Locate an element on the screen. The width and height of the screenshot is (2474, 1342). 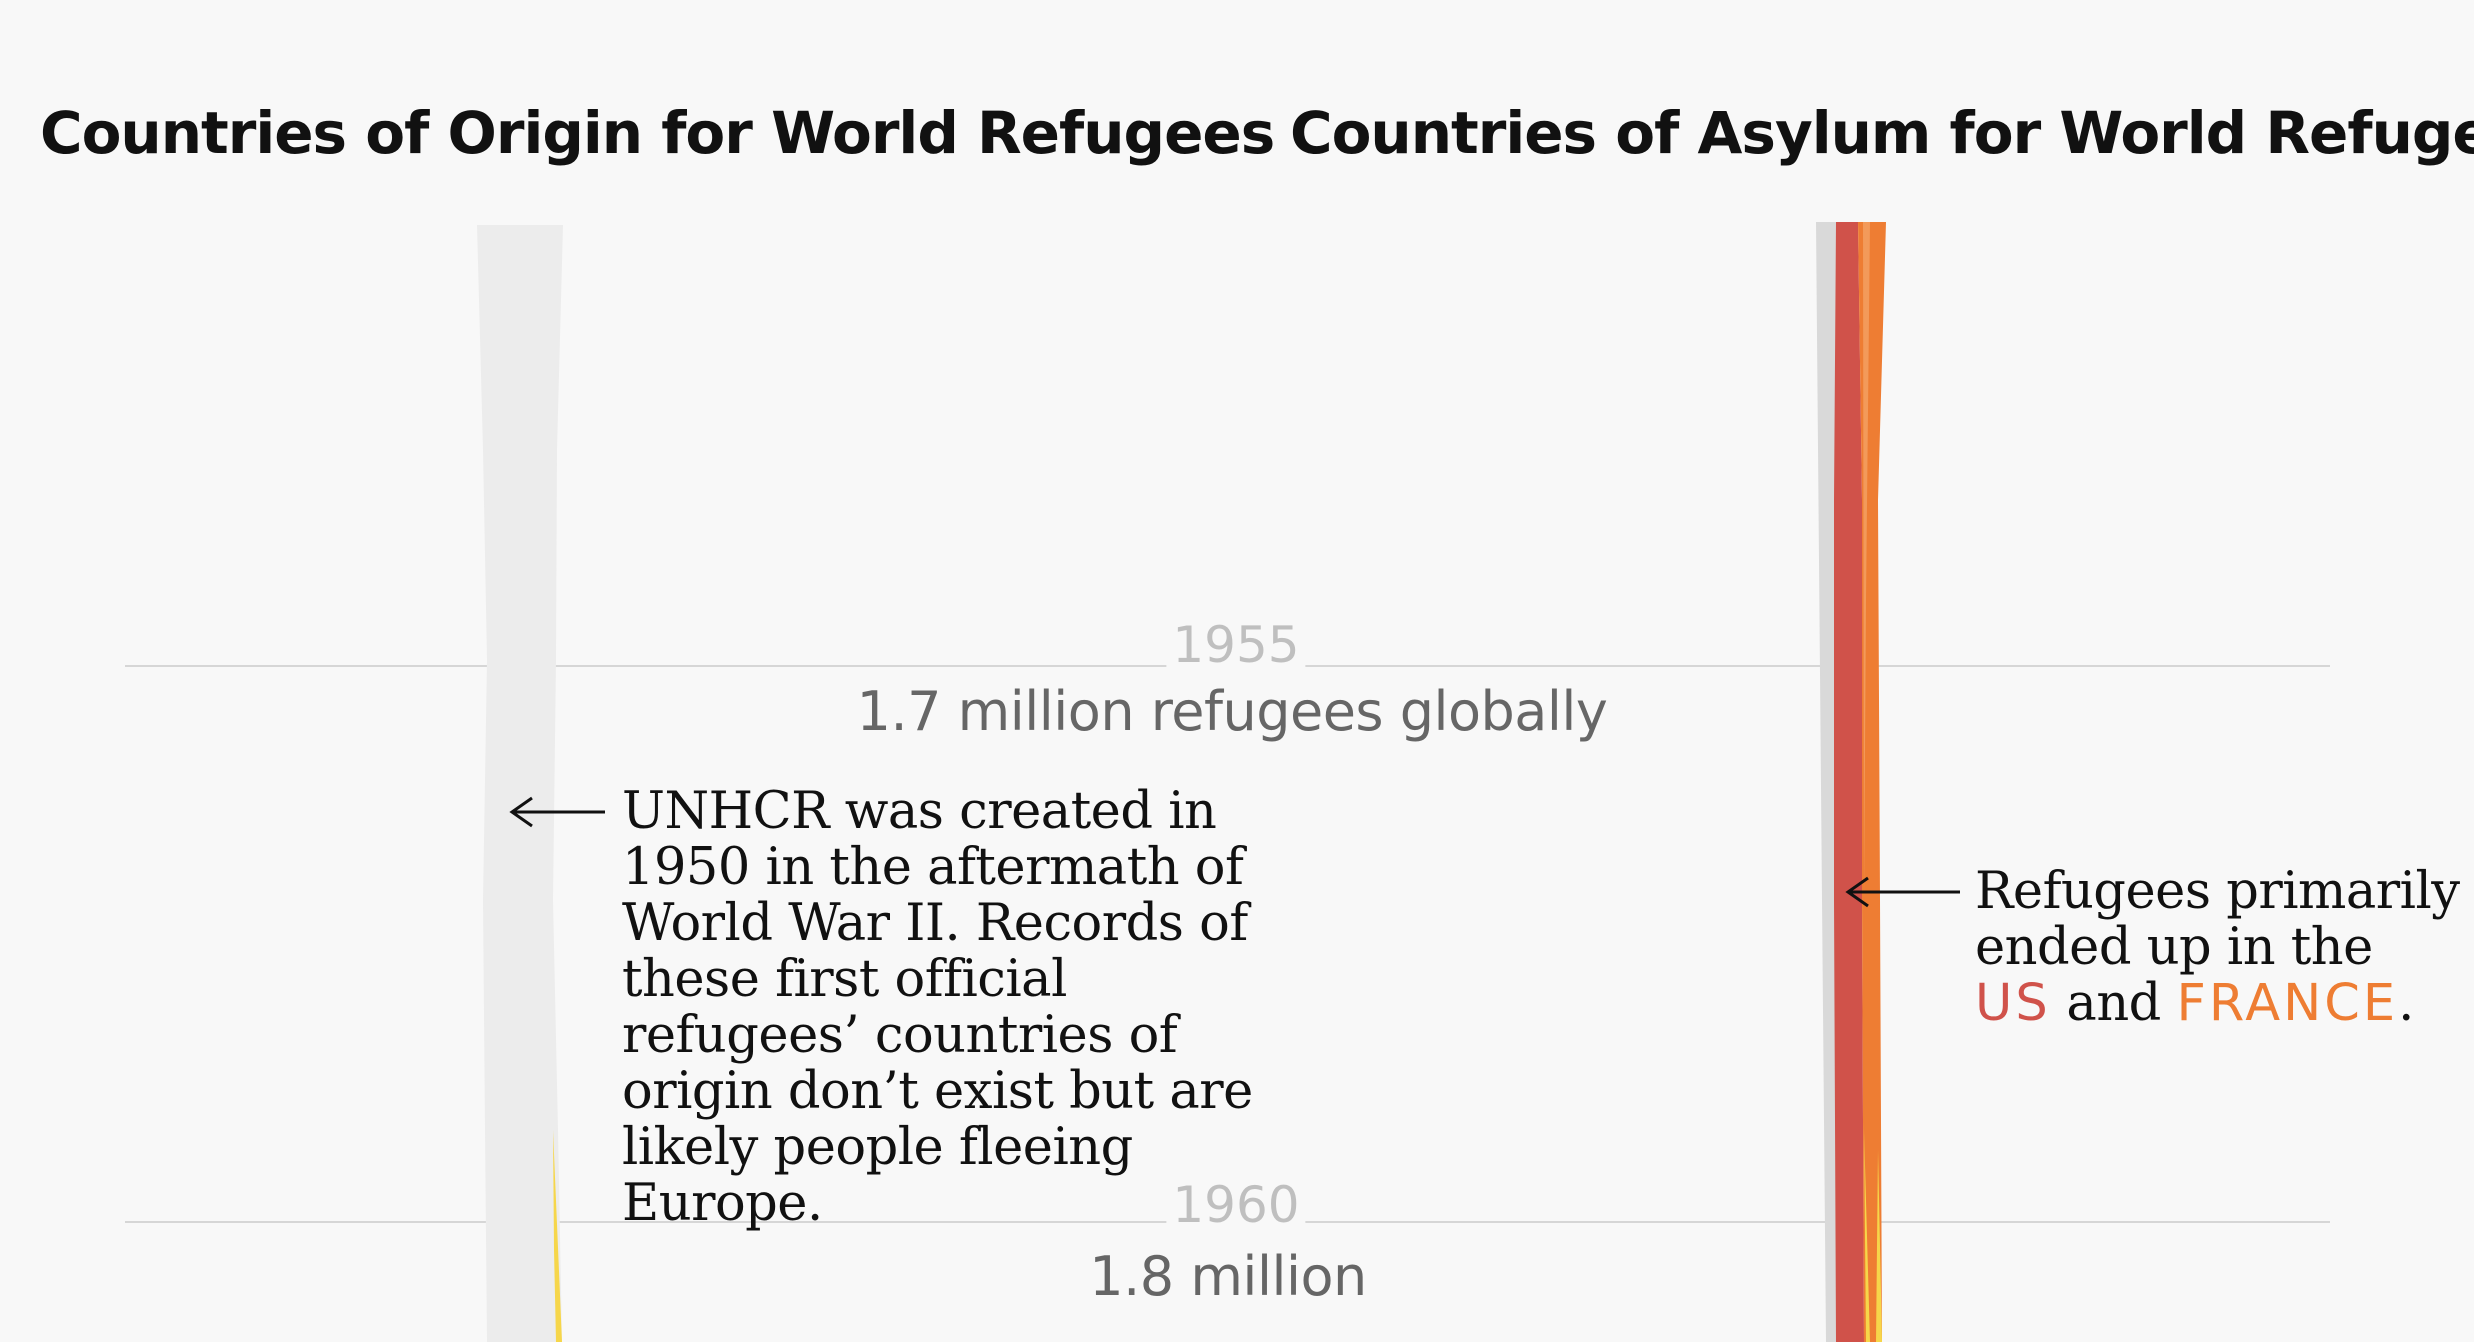
asylum-layer-secondary is located at coordinates (1873, 1236).